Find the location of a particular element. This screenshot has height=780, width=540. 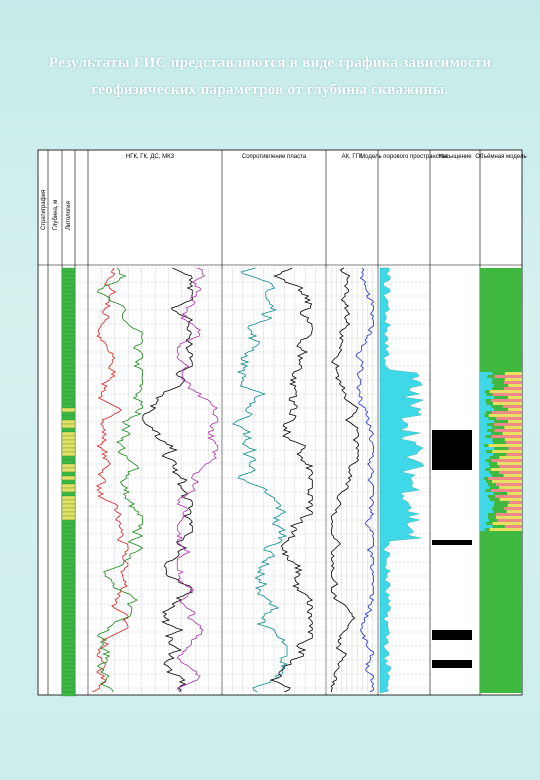

pore-model is located at coordinates (402, 480).